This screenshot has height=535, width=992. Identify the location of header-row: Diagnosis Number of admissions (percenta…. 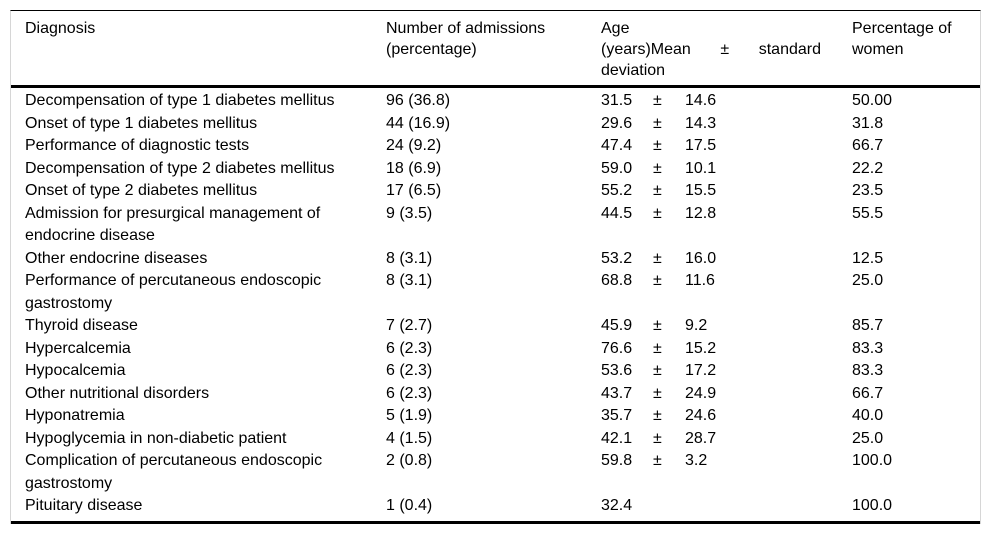
(495, 49).